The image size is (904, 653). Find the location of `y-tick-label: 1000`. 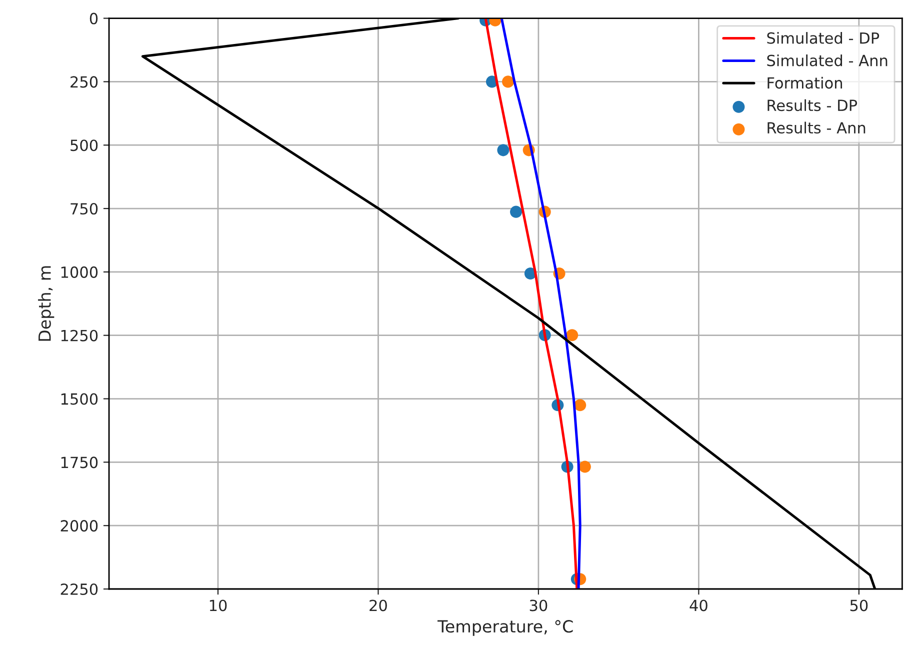

y-tick-label: 1000 is located at coordinates (79, 272).